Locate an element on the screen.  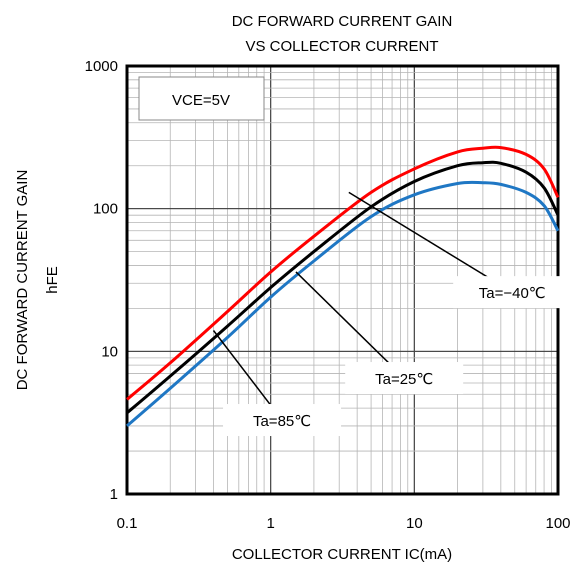
x-tick-label: 0.1 is located at coordinates (127, 523).